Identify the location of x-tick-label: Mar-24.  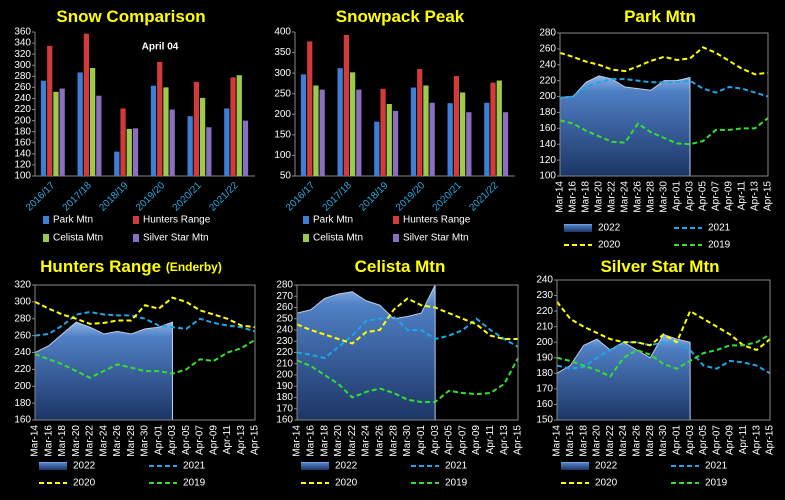
(625, 197).